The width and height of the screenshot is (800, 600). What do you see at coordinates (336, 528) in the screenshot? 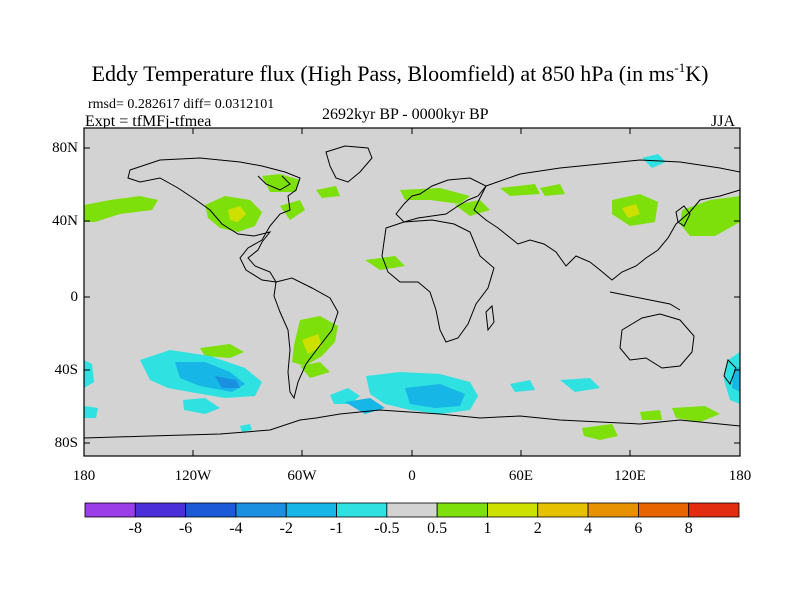
I see `colorbar-tick-label: -1` at bounding box center [336, 528].